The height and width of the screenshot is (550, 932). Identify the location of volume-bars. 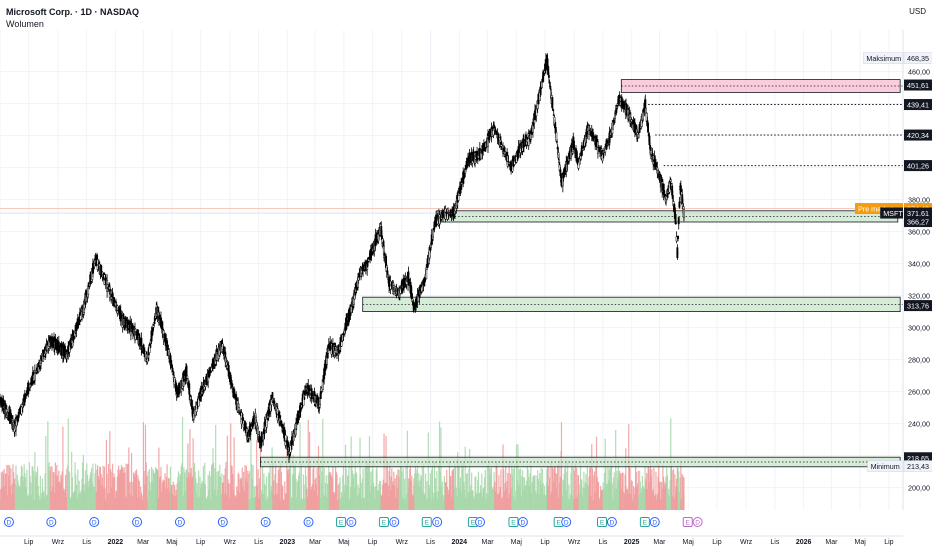
(342, 463).